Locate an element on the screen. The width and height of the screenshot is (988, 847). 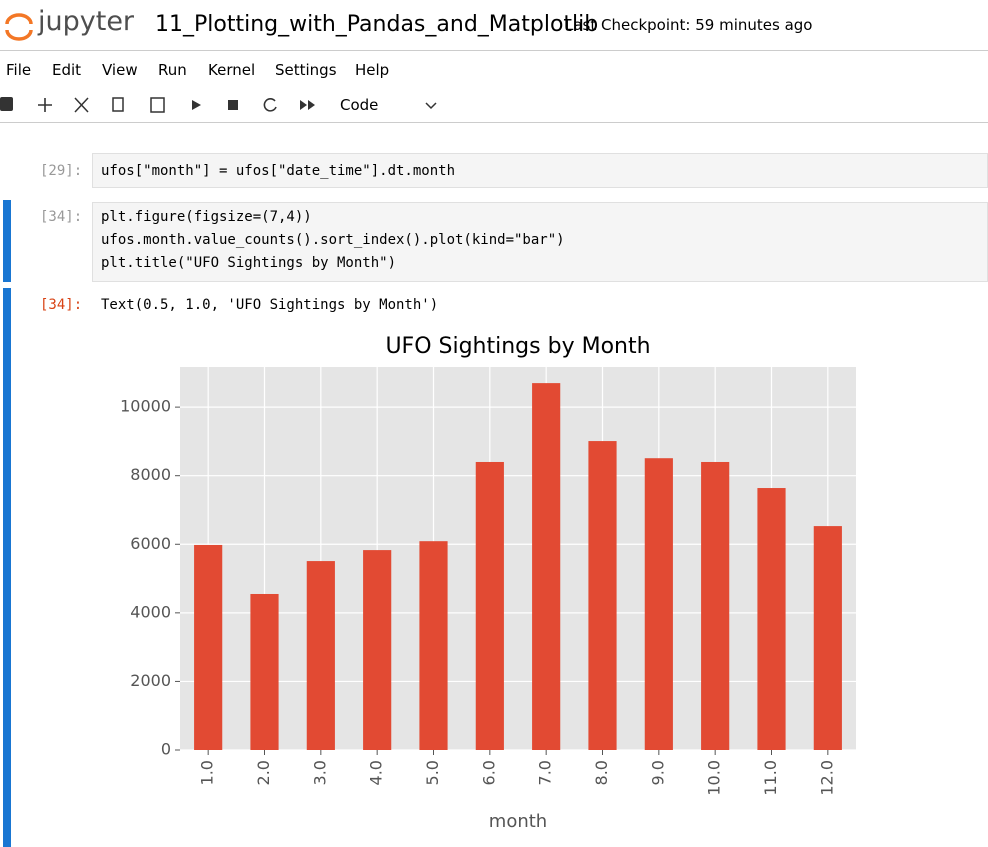
y-tick-label: 10000 is located at coordinates (145, 406).